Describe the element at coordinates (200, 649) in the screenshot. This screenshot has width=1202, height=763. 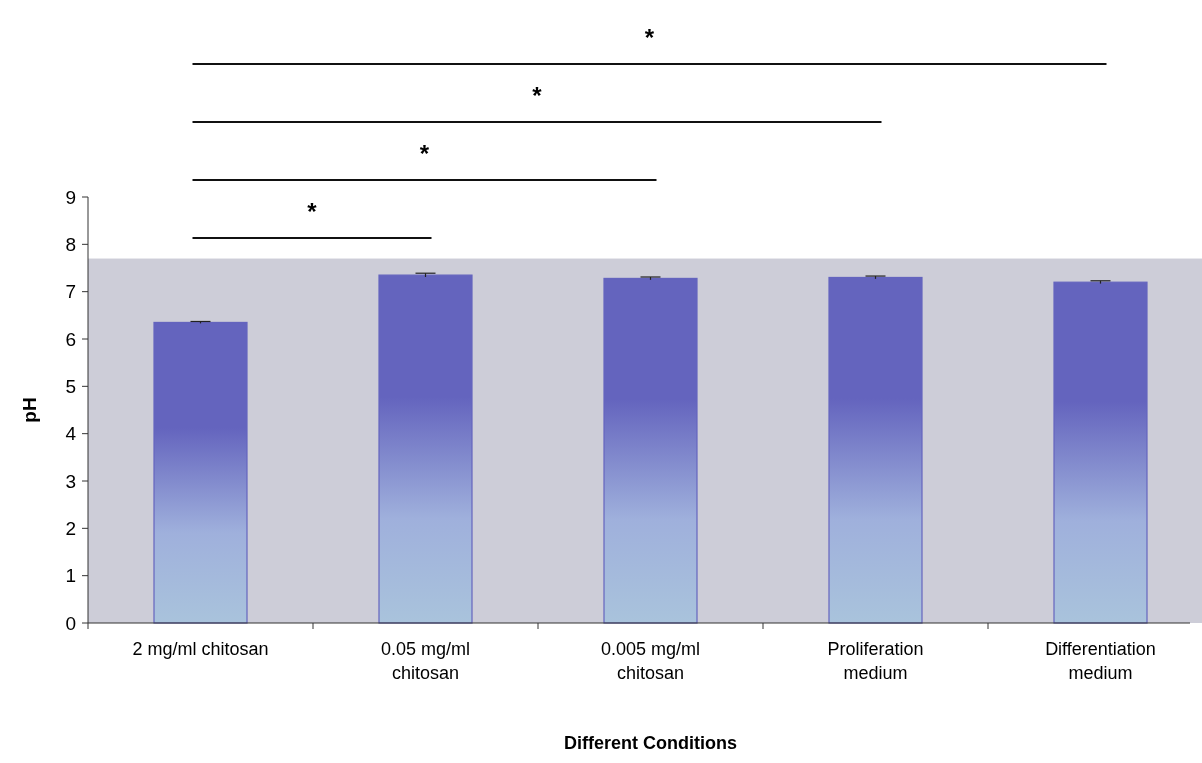
I see `x-tick-label: 2 mg/ml chitosan` at that location.